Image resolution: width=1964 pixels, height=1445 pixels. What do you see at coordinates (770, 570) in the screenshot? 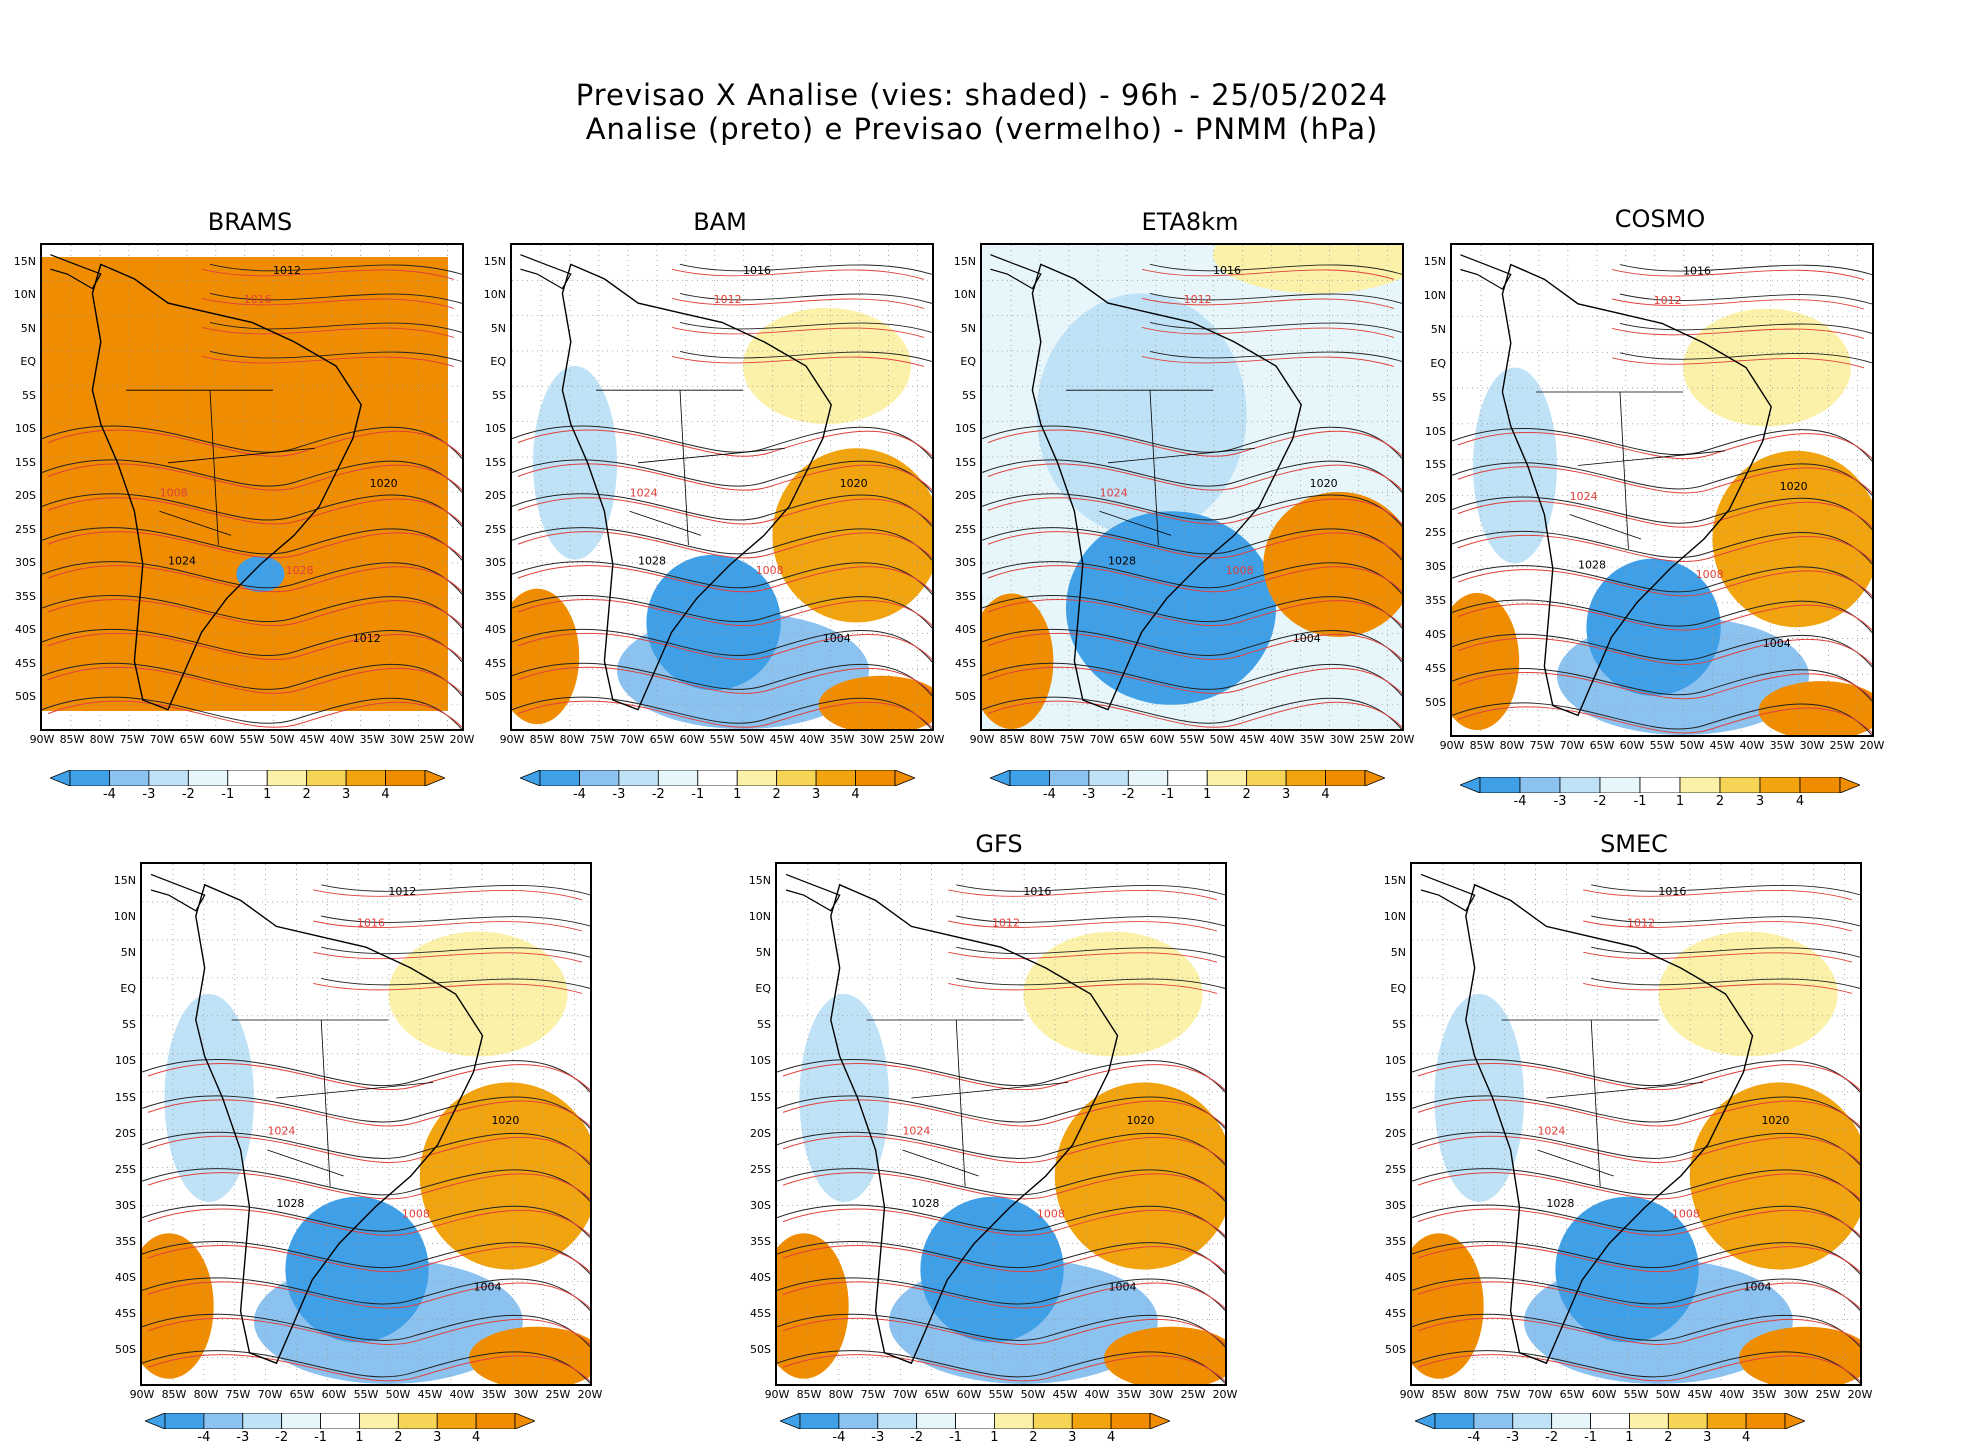
I see `isobar-label: 1008` at bounding box center [770, 570].